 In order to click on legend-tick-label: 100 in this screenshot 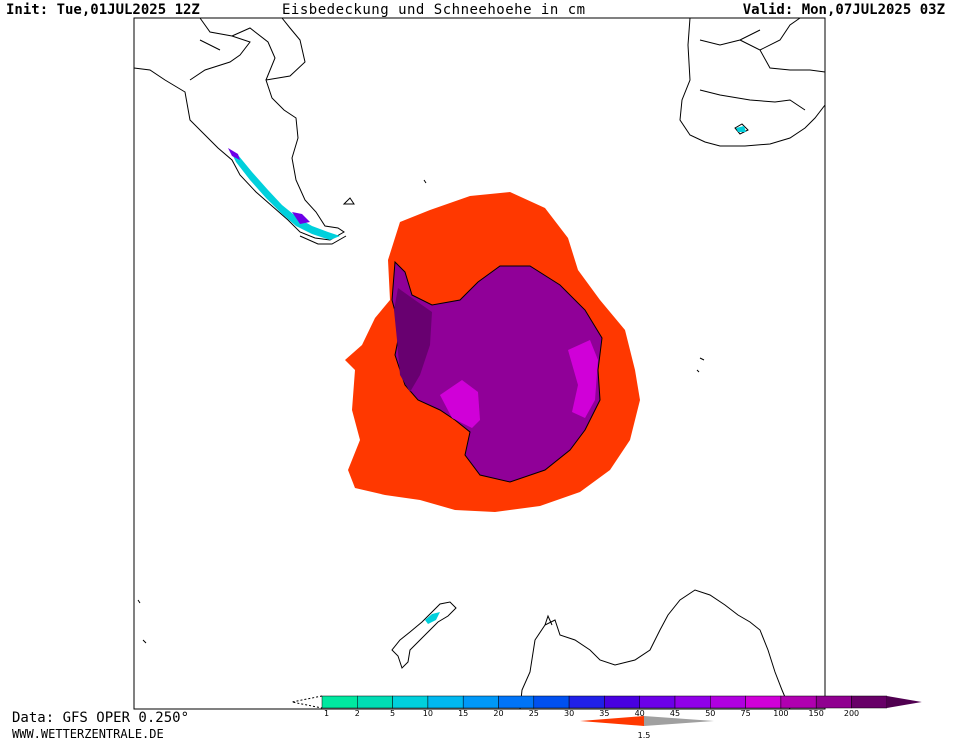, I will do `click(780, 713)`.